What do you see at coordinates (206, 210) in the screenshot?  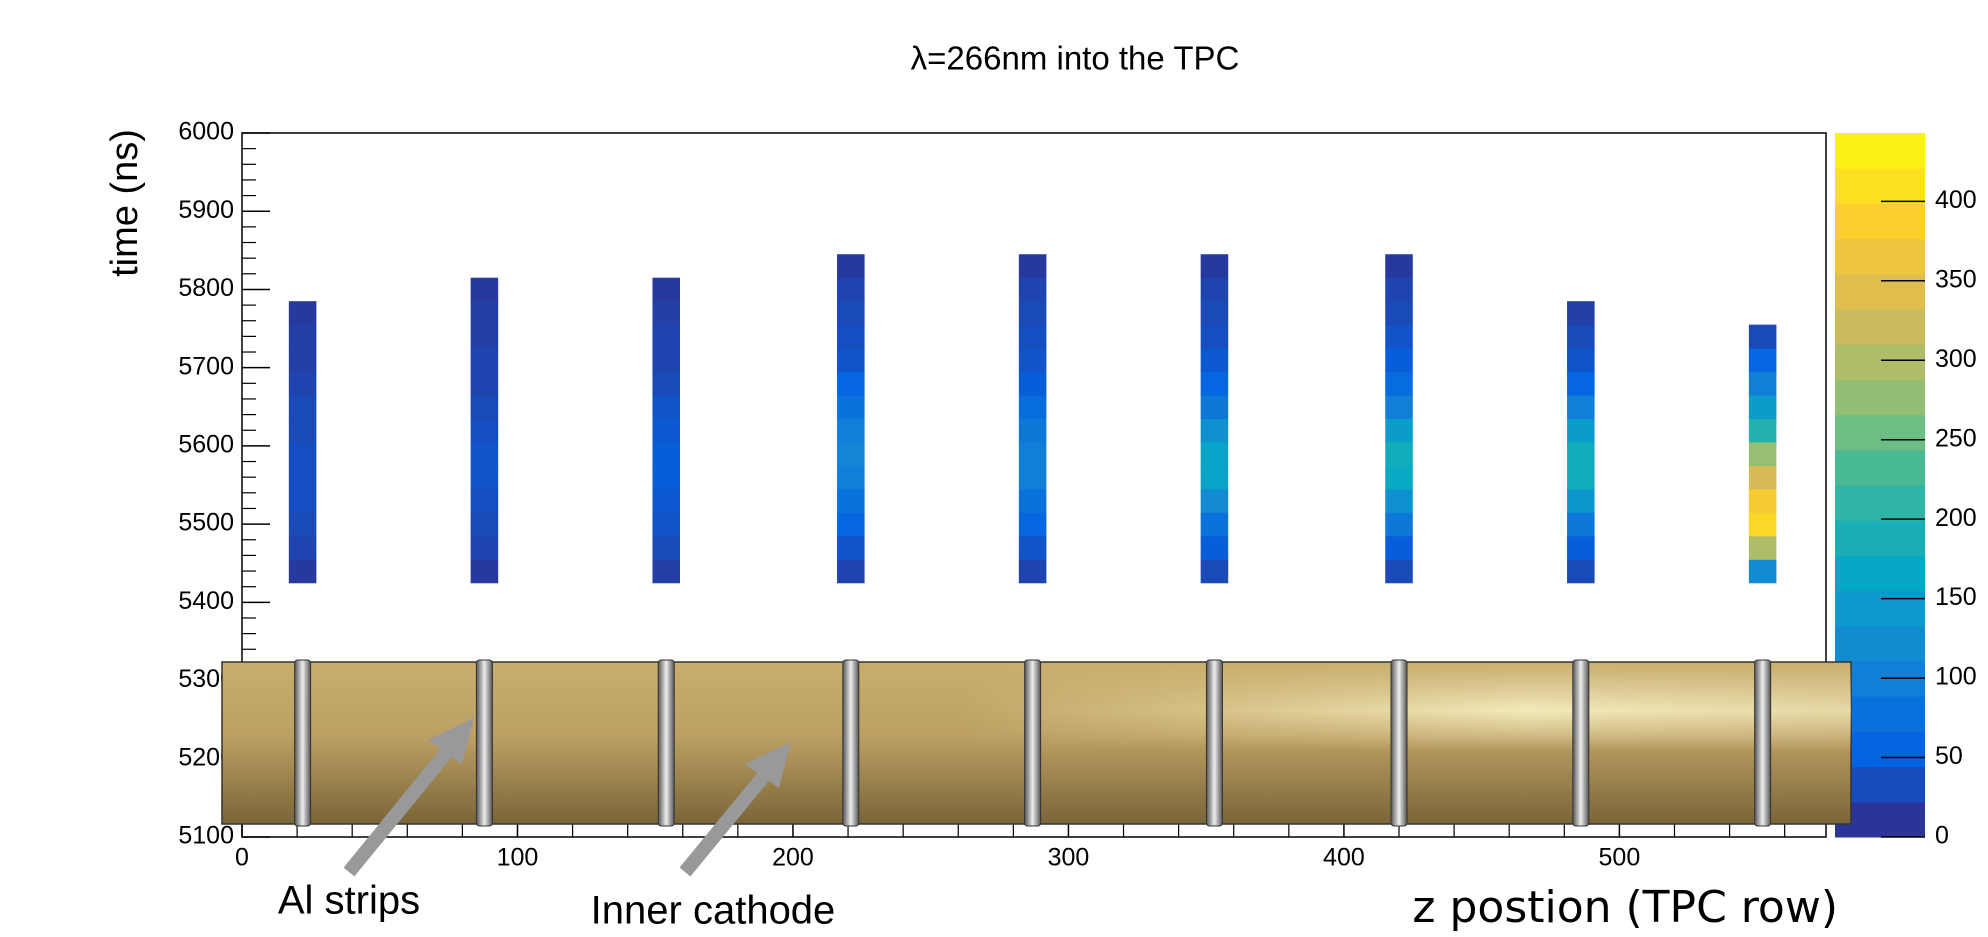 I see `y-tick-label: 5900` at bounding box center [206, 210].